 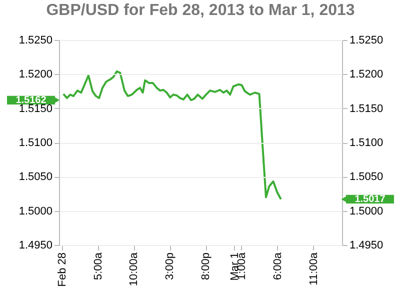 What do you see at coordinates (35, 40) in the screenshot?
I see `y-tick-label: 1.5250` at bounding box center [35, 40].